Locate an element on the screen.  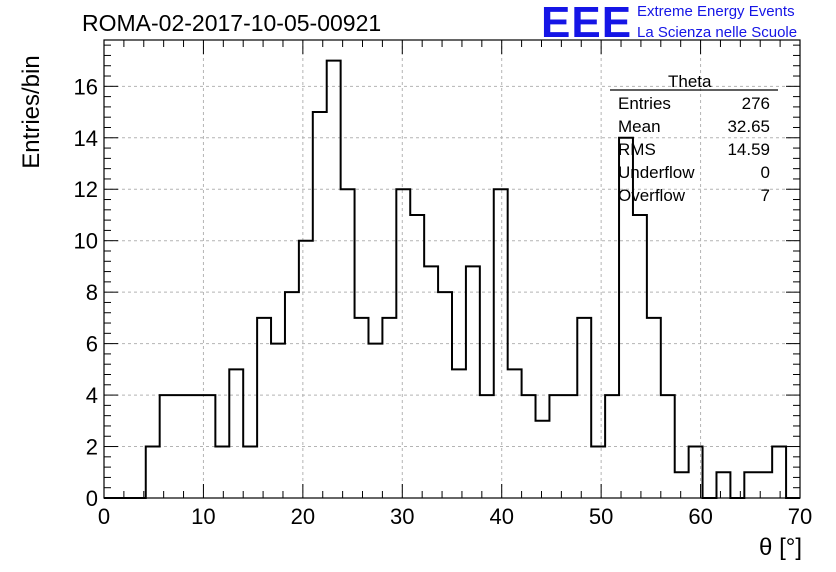
stat-value: 7 is located at coordinates (765, 195).